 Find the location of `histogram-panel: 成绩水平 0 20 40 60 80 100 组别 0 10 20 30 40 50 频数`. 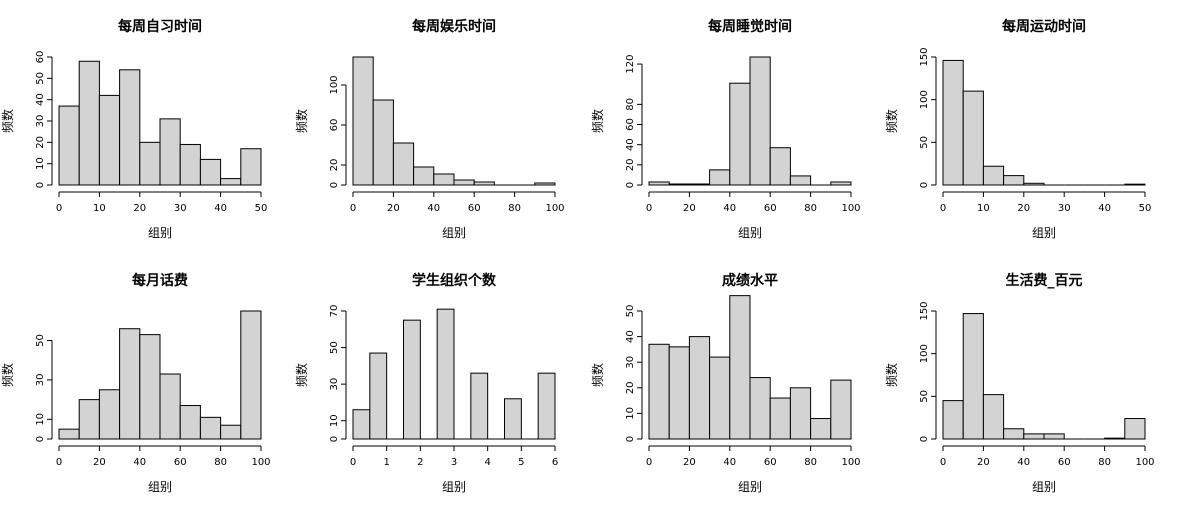

histogram-panel: 成绩水平 0 20 40 60 80 100 组别 0 10 20 30 40 50 频数 is located at coordinates (725, 383).